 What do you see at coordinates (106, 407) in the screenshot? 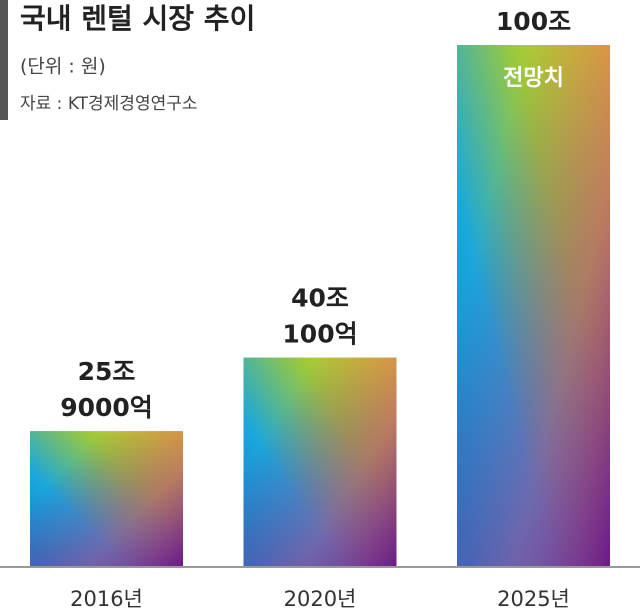
I see `value-label: 9000억` at bounding box center [106, 407].